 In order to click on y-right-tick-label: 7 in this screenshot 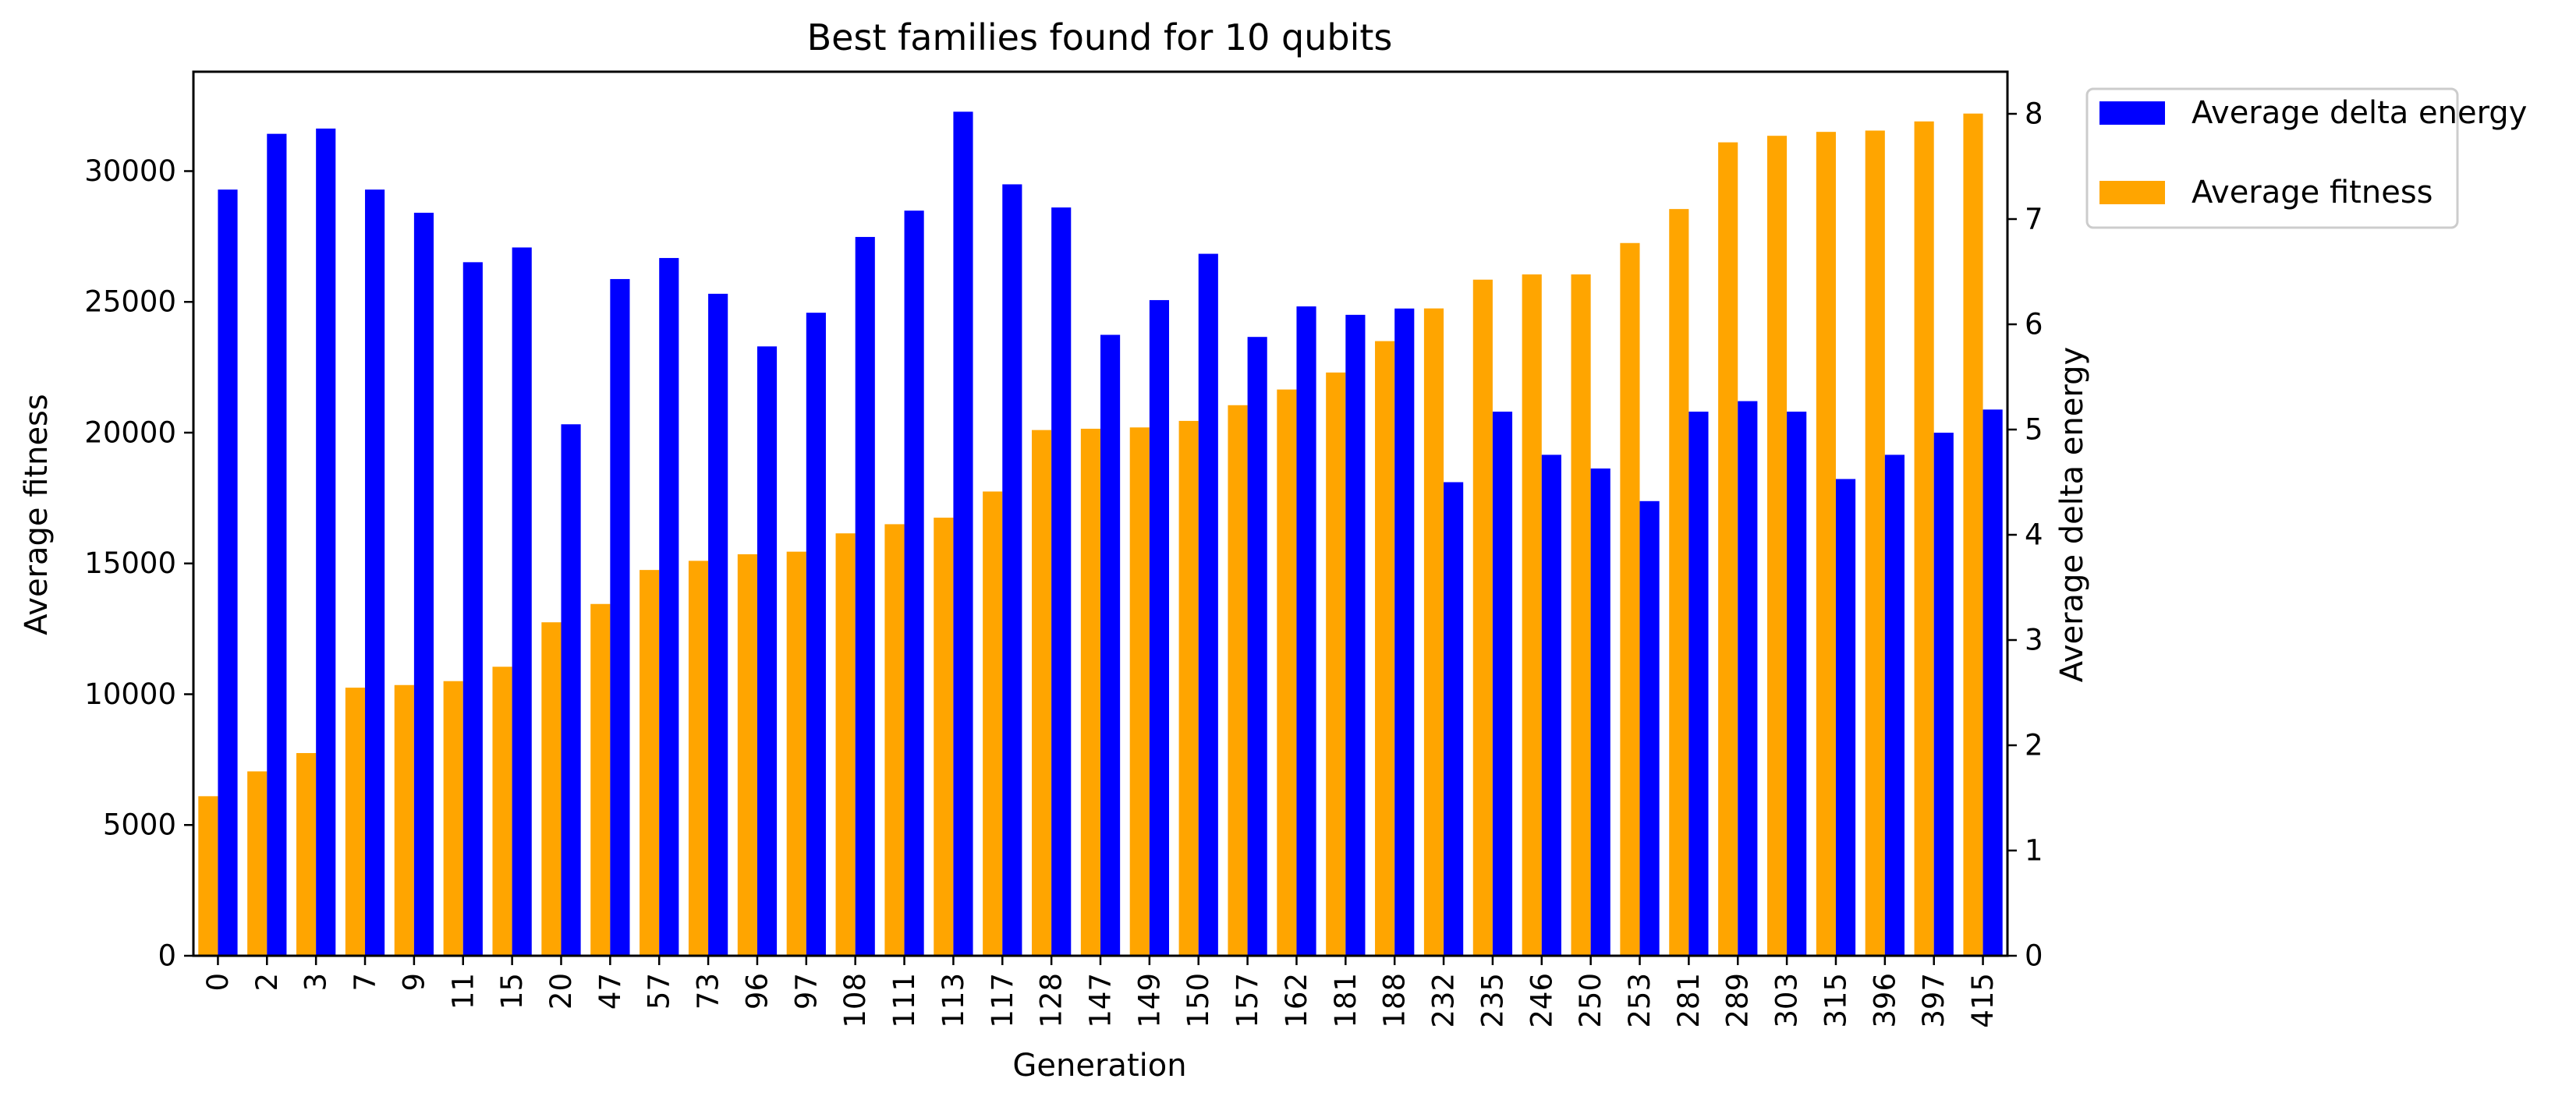, I will do `click(2034, 219)`.